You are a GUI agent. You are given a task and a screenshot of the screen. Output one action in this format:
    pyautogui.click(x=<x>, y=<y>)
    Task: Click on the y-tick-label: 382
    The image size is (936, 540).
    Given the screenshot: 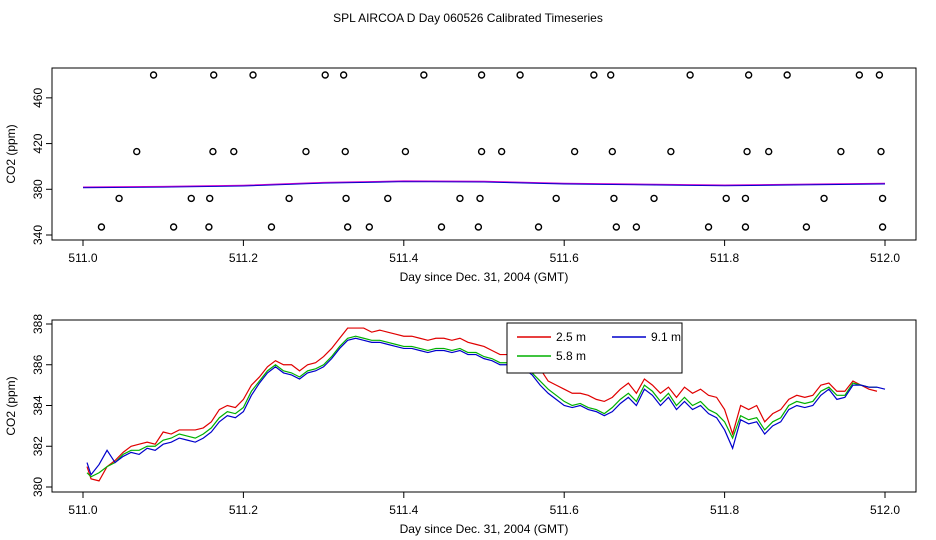 What is the action you would take?
    pyautogui.click(x=38, y=446)
    